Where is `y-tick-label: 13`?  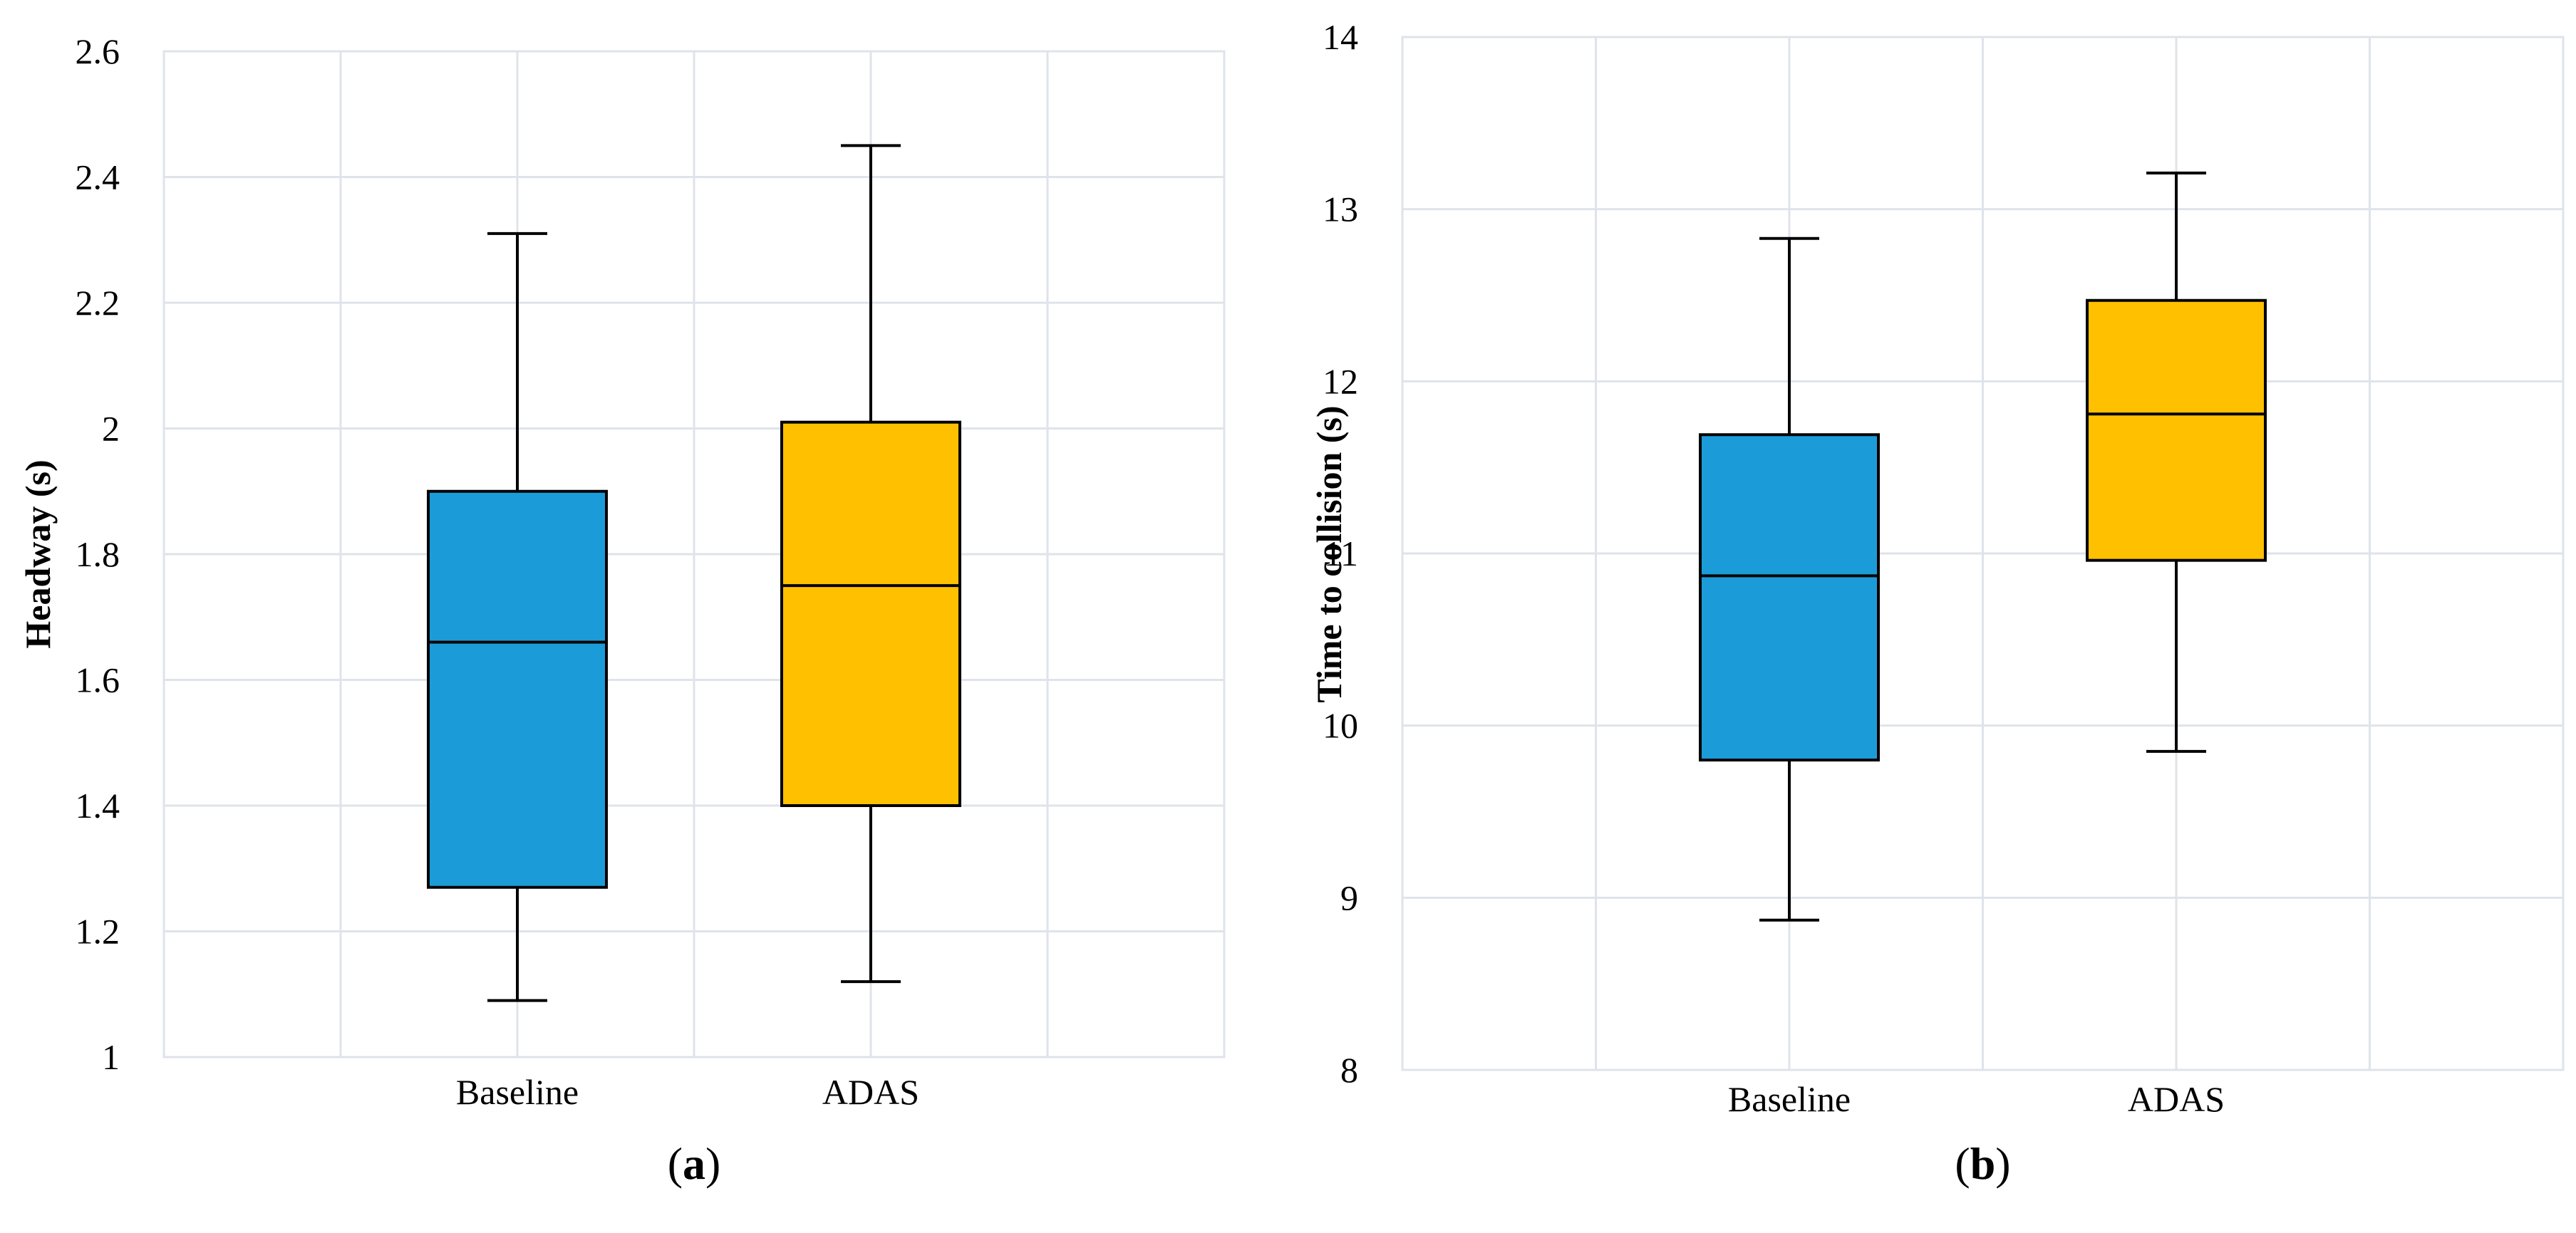
y-tick-label: 13 is located at coordinates (1340, 209).